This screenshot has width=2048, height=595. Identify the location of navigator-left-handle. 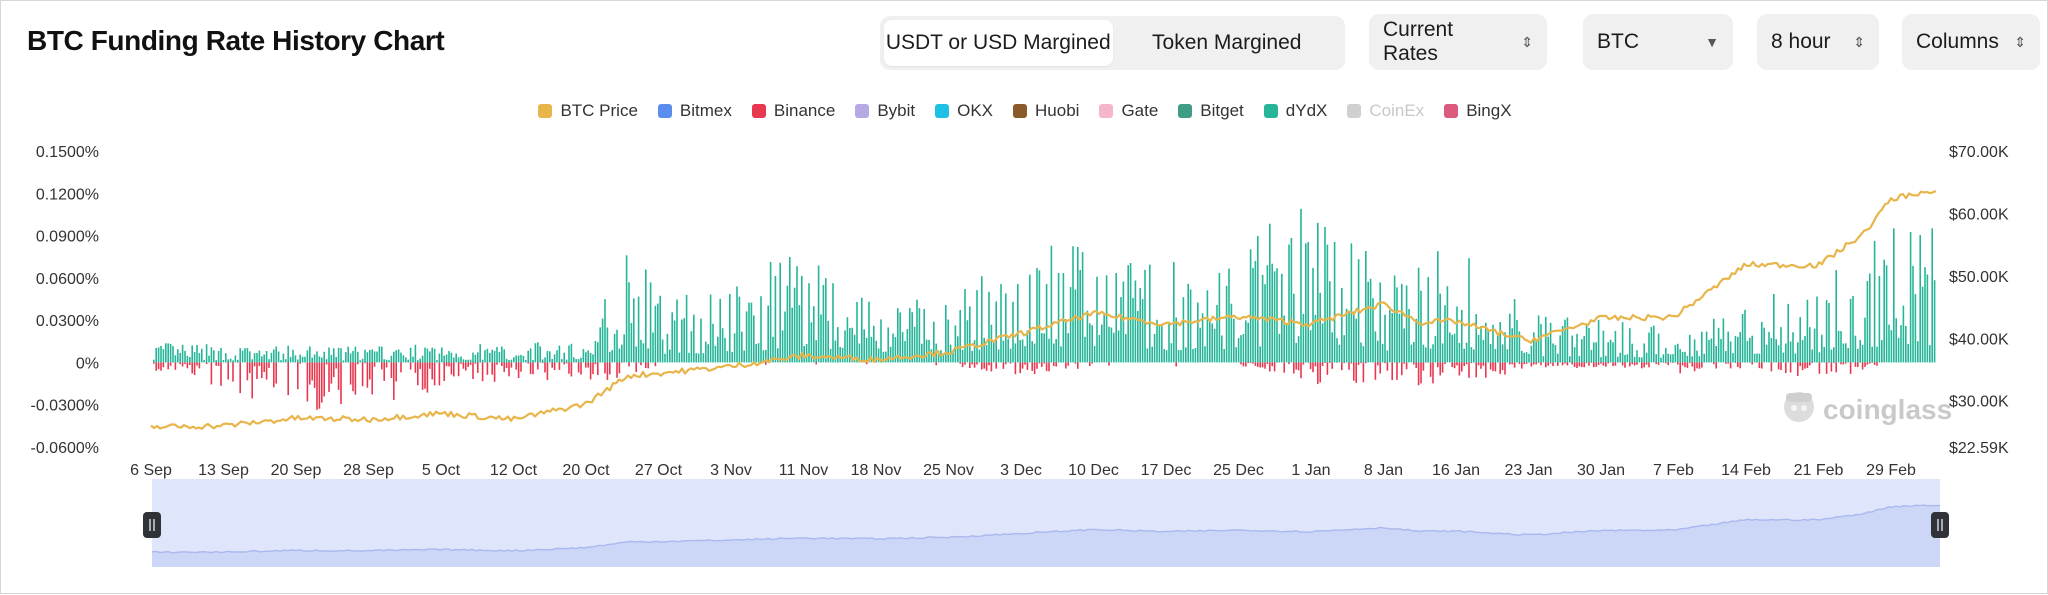
(152, 525).